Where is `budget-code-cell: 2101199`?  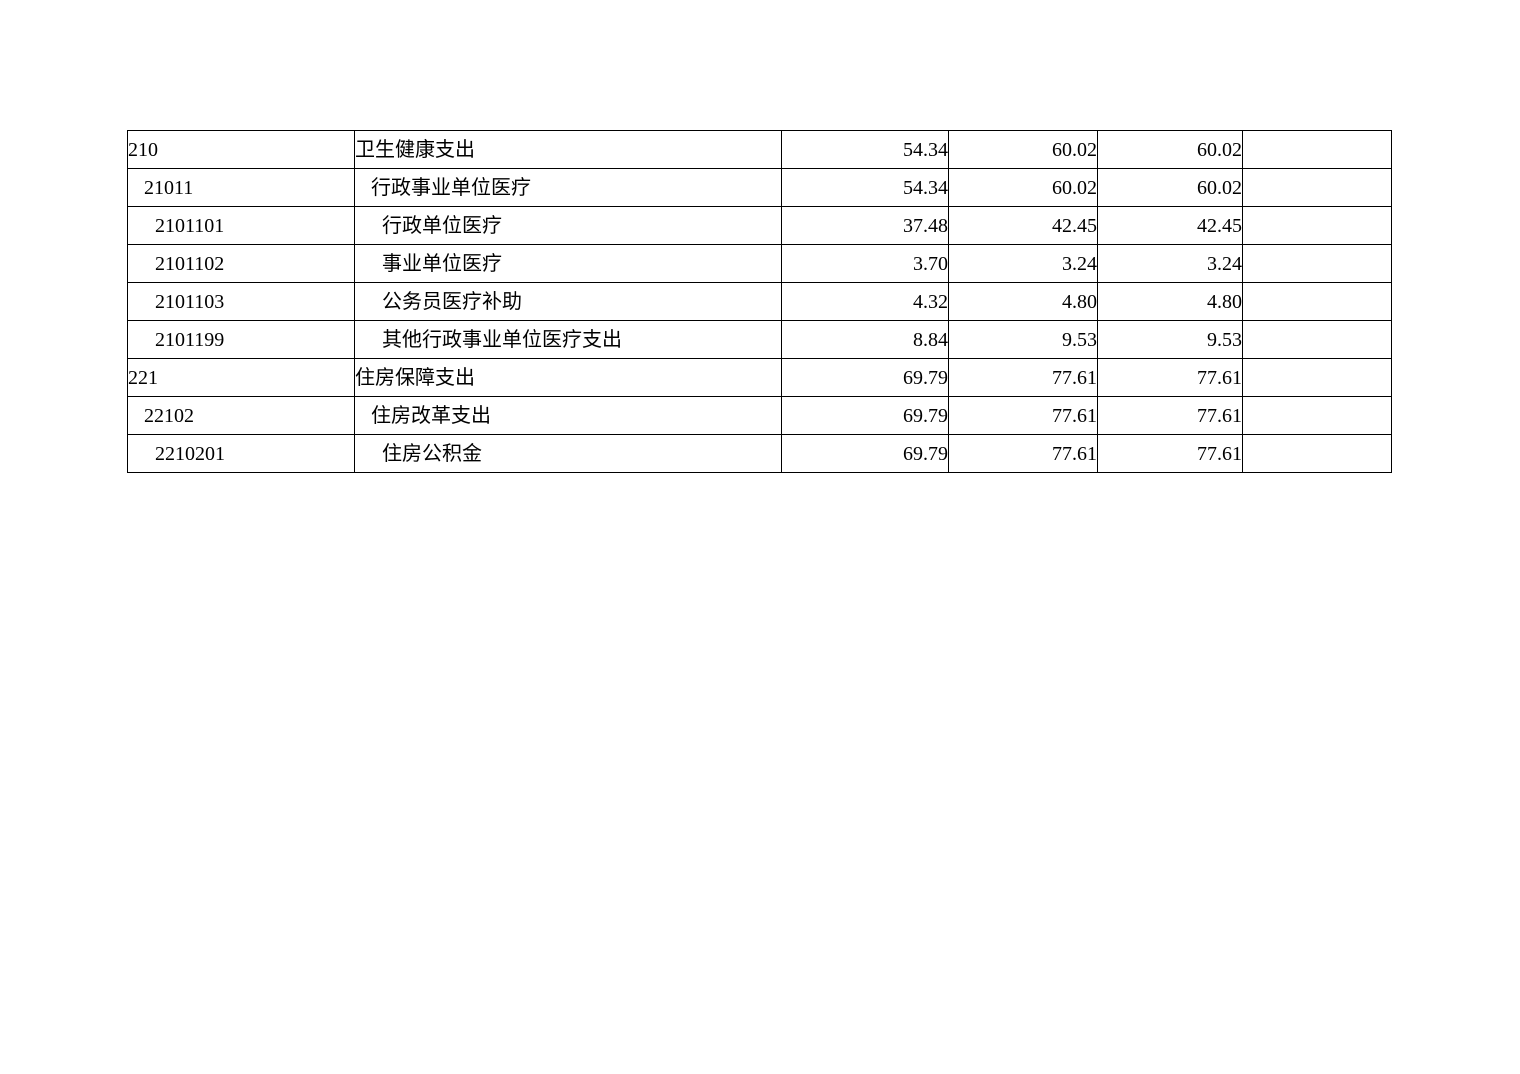 budget-code-cell: 2101199 is located at coordinates (241, 339).